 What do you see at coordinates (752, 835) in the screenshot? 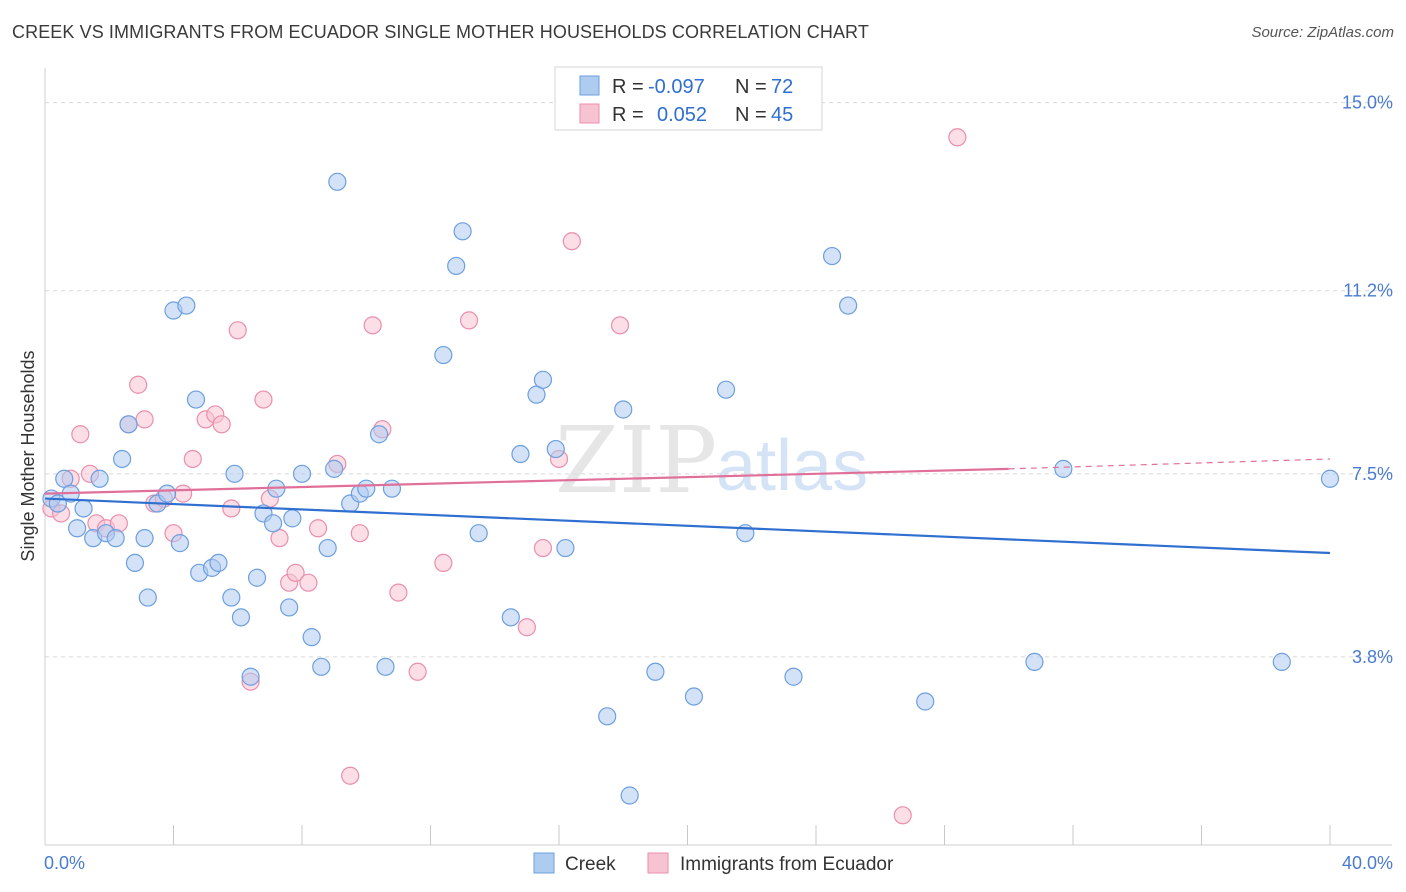
I see `x-ticks` at bounding box center [752, 835].